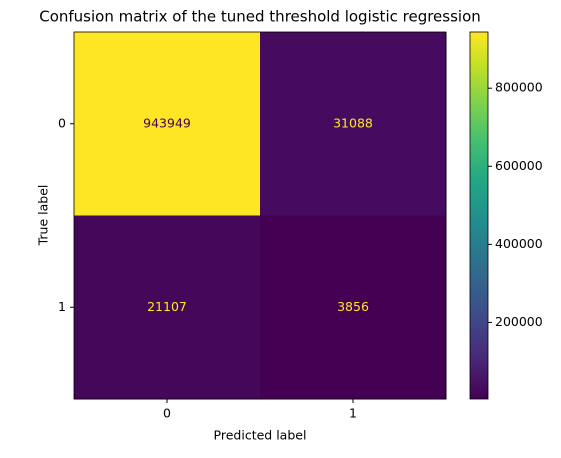 The width and height of the screenshot is (561, 458). I want to click on cell-value-label: 3856, so click(353, 306).